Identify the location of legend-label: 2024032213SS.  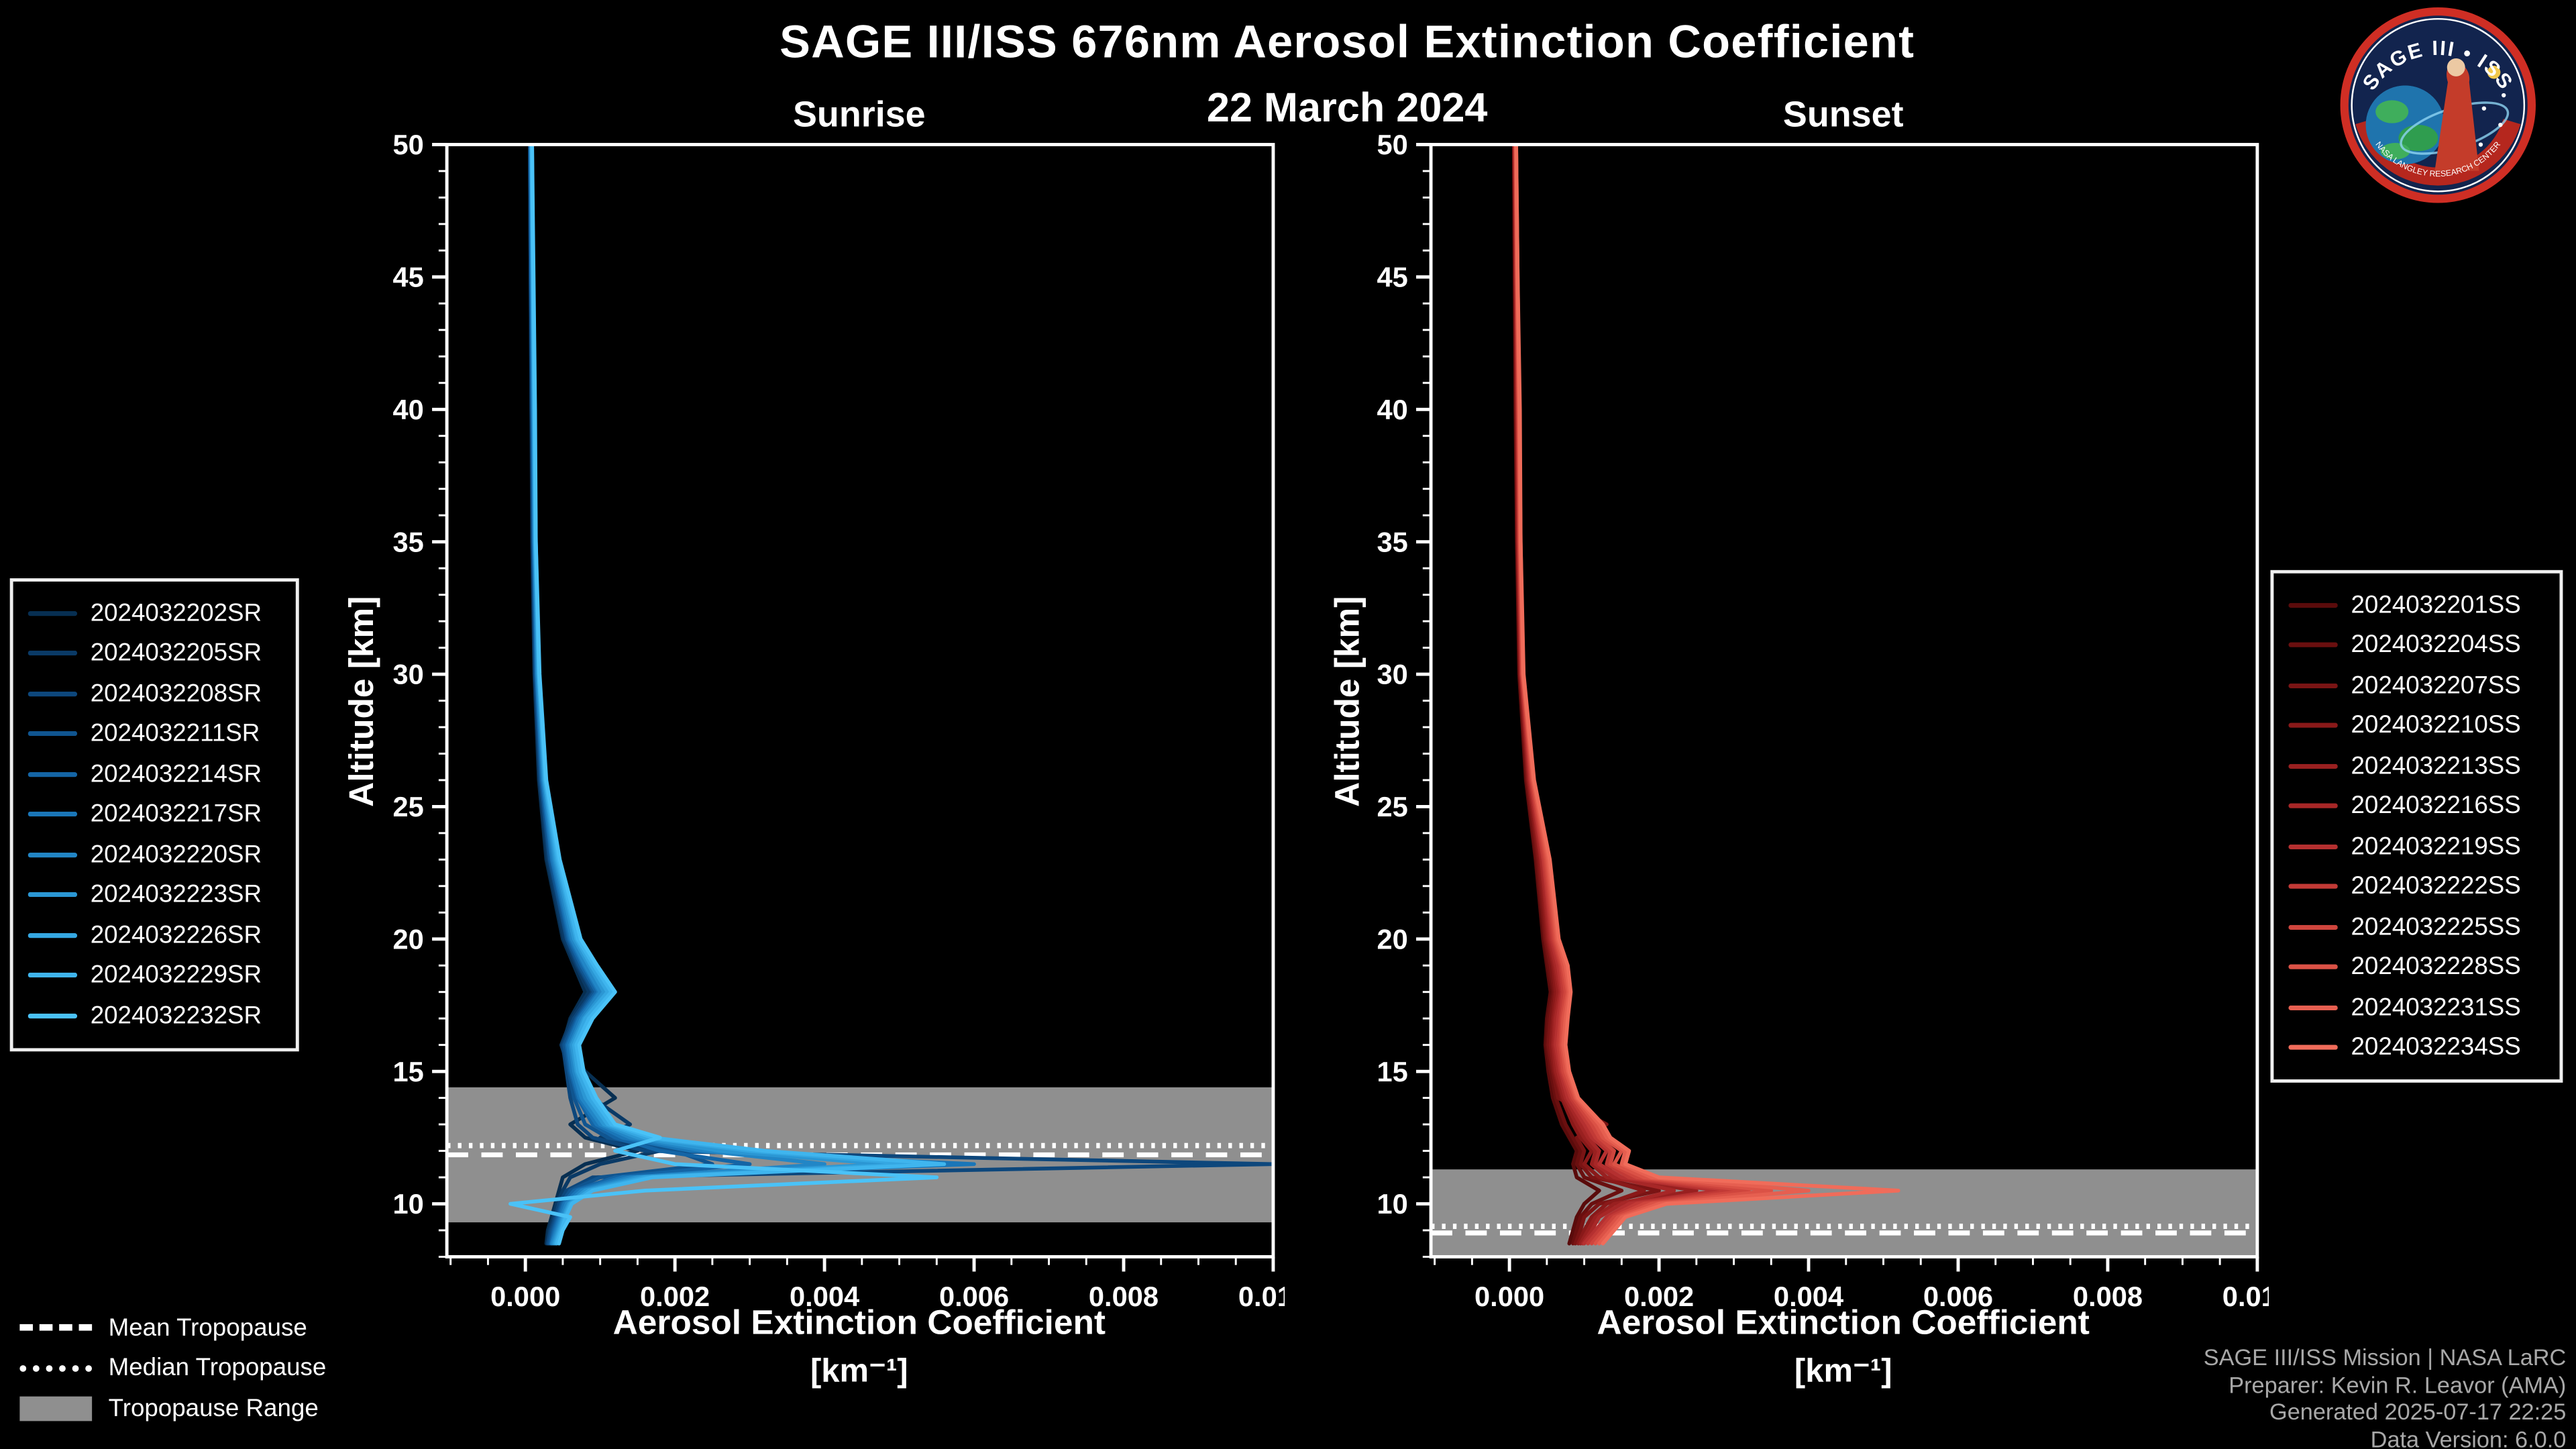
(2436, 766).